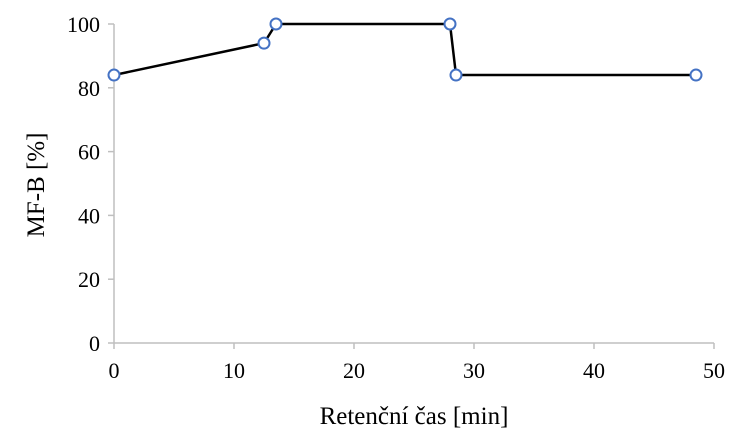 Image resolution: width=730 pixels, height=437 pixels. Describe the element at coordinates (474, 370) in the screenshot. I see `x-tick-label: 30` at that location.